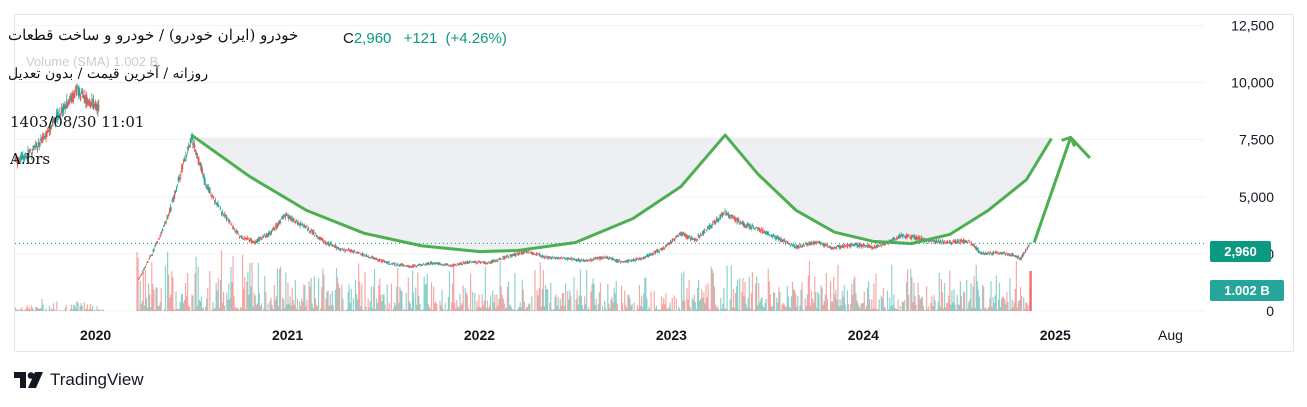 This screenshot has width=1307, height=407. I want to click on projection-arrow-head, so click(1069, 141).